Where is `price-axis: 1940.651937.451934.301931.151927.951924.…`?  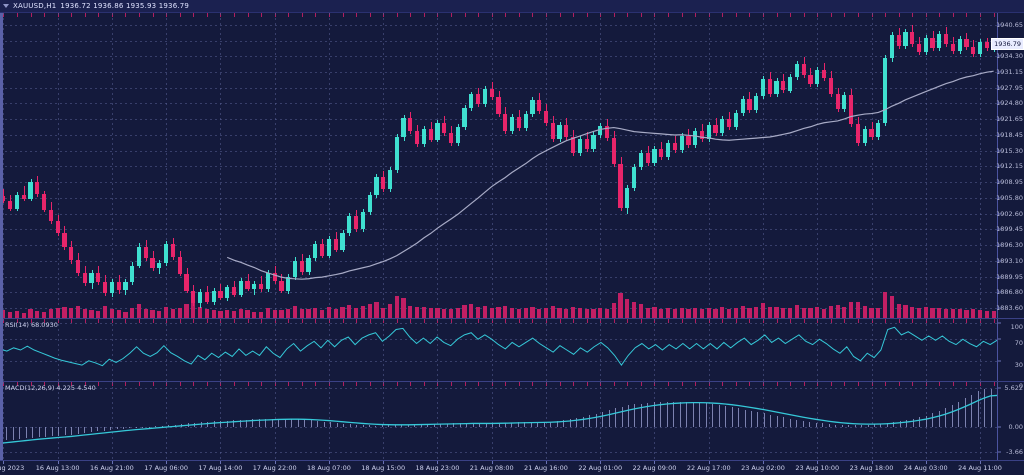
price-axis: 1940.651937.451934.301931.151927.951924.… is located at coordinates (1007, 165).